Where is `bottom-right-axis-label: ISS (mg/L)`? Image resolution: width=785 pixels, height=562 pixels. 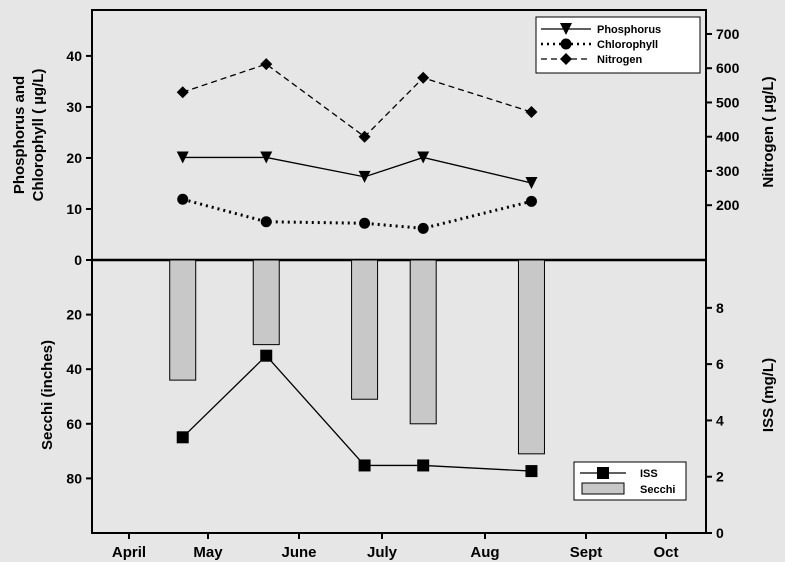
bottom-right-axis-label: ISS (mg/L) is located at coordinates (768, 395).